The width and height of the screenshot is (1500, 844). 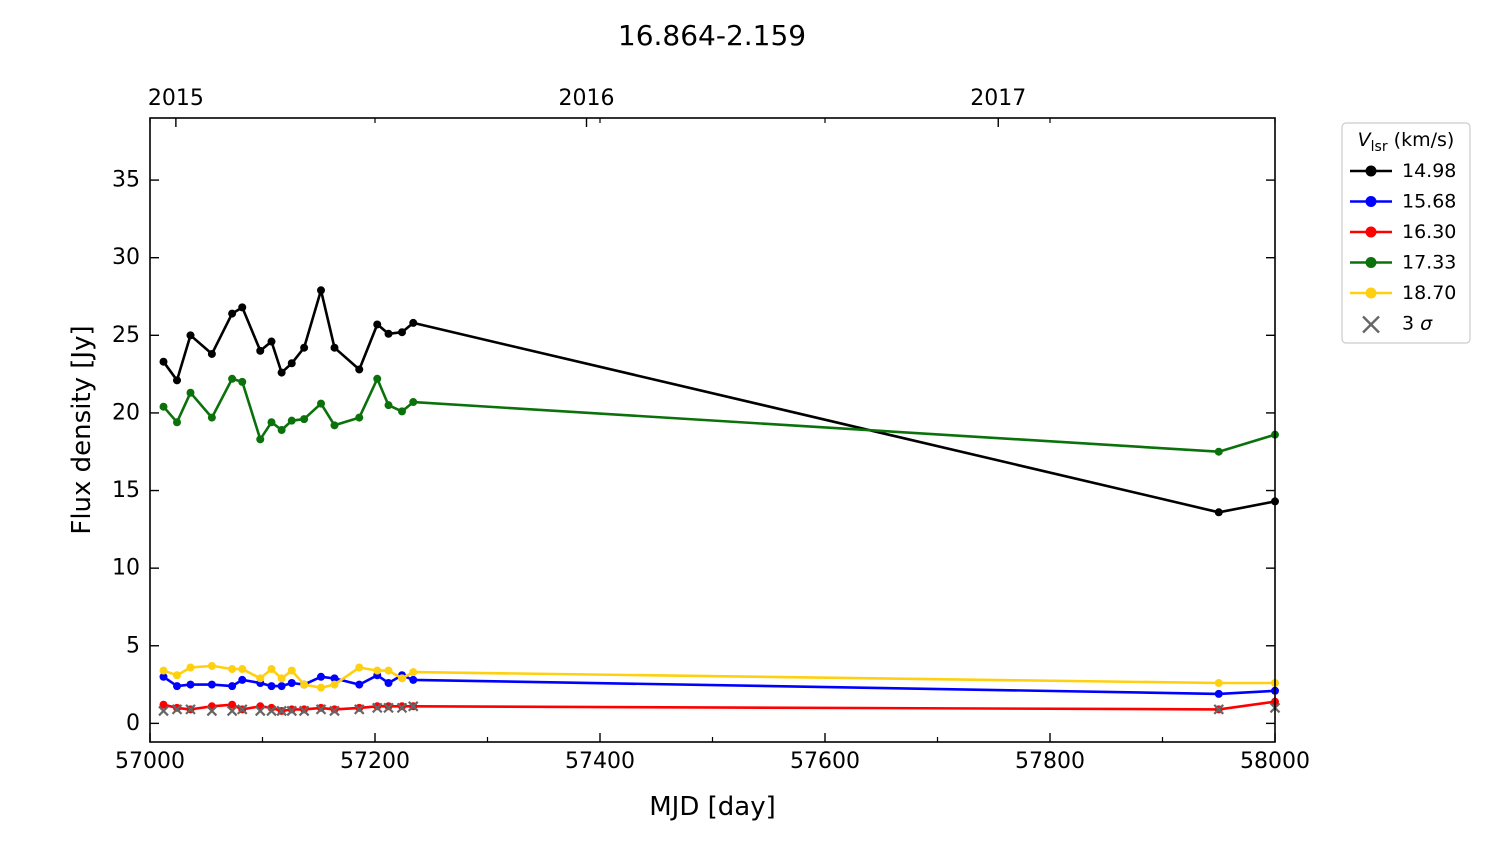 I want to click on legend-label: 17.33, so click(x=1429, y=263).